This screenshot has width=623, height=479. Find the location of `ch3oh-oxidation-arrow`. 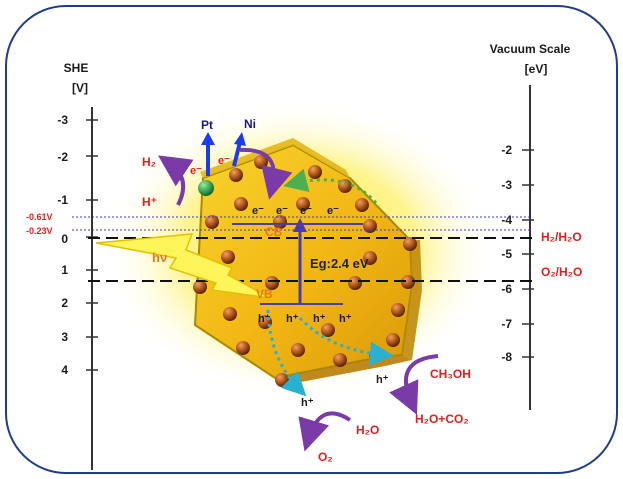

ch3oh-oxidation-arrow is located at coordinates (414, 384).